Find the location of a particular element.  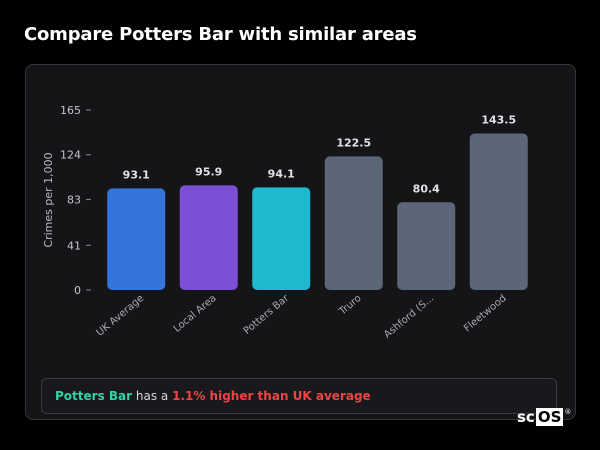

x-category-label: Local Area is located at coordinates (195, 314).